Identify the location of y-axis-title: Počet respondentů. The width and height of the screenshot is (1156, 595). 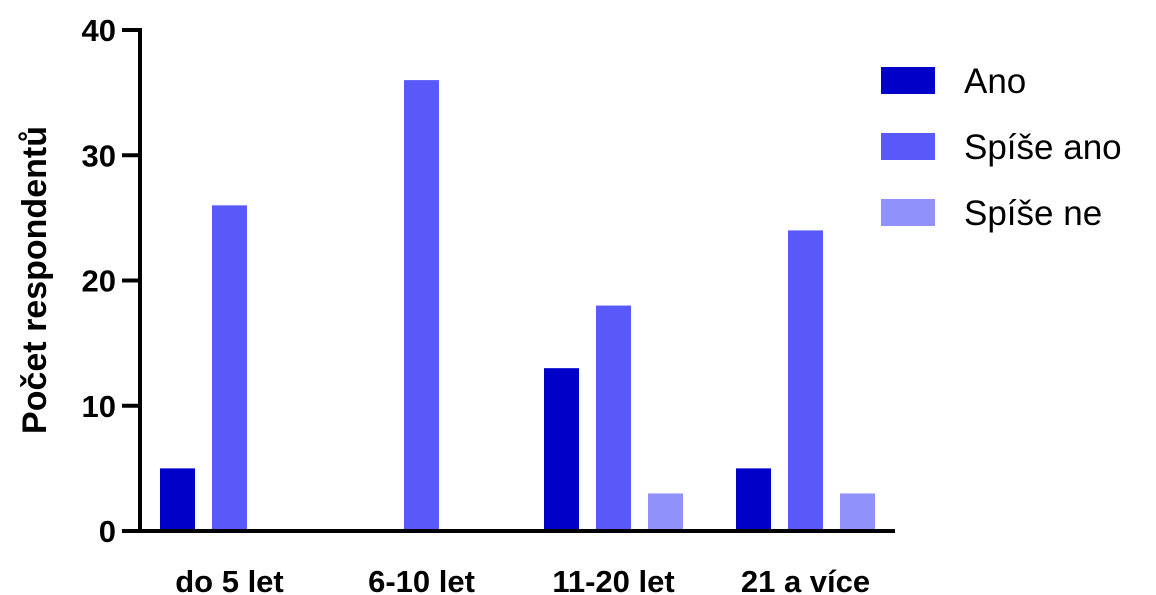
(35, 280).